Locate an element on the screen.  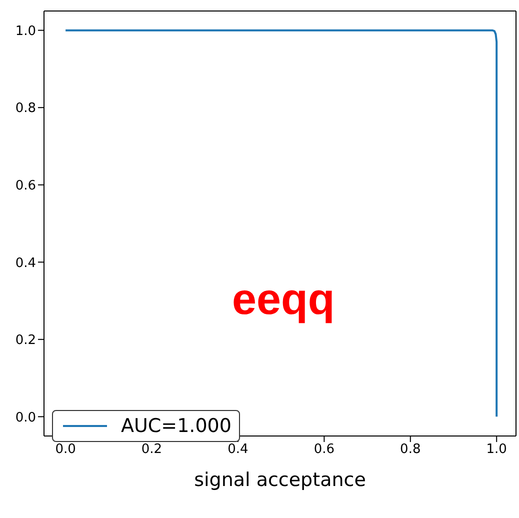
legend-label: AUC=1.000 is located at coordinates (176, 426).